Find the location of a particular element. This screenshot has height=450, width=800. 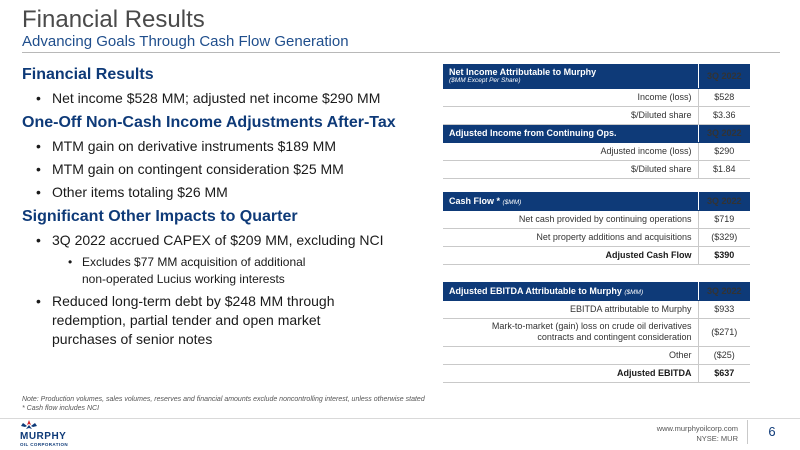

row-label: EBITDA attributable to Murphy is located at coordinates (570, 309).